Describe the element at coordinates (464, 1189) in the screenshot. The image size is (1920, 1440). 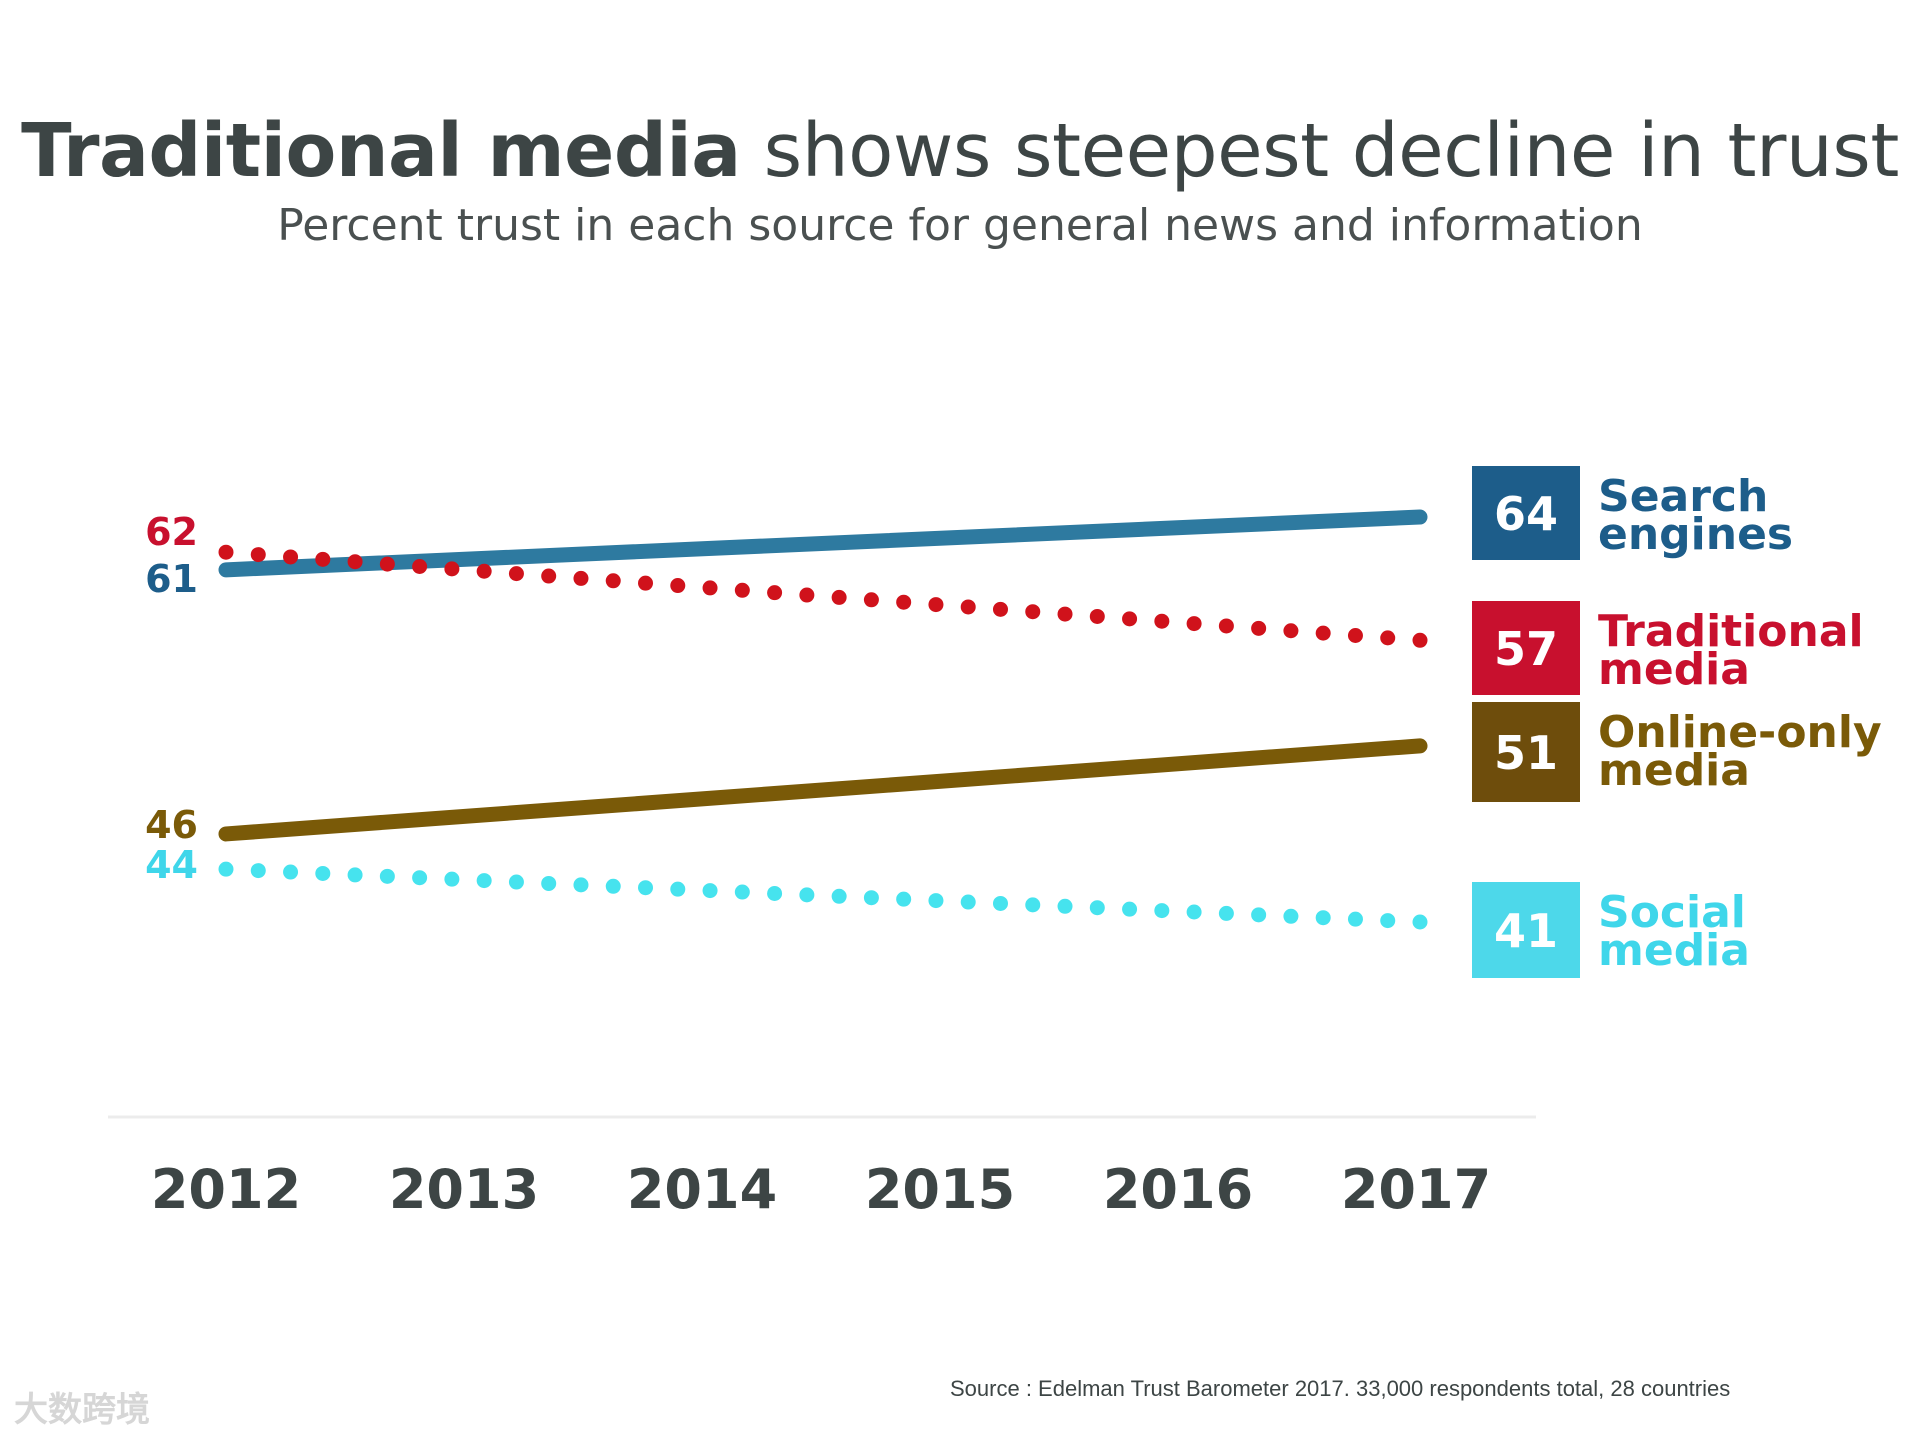
I see `x-tick-label-2013: 2013` at that location.